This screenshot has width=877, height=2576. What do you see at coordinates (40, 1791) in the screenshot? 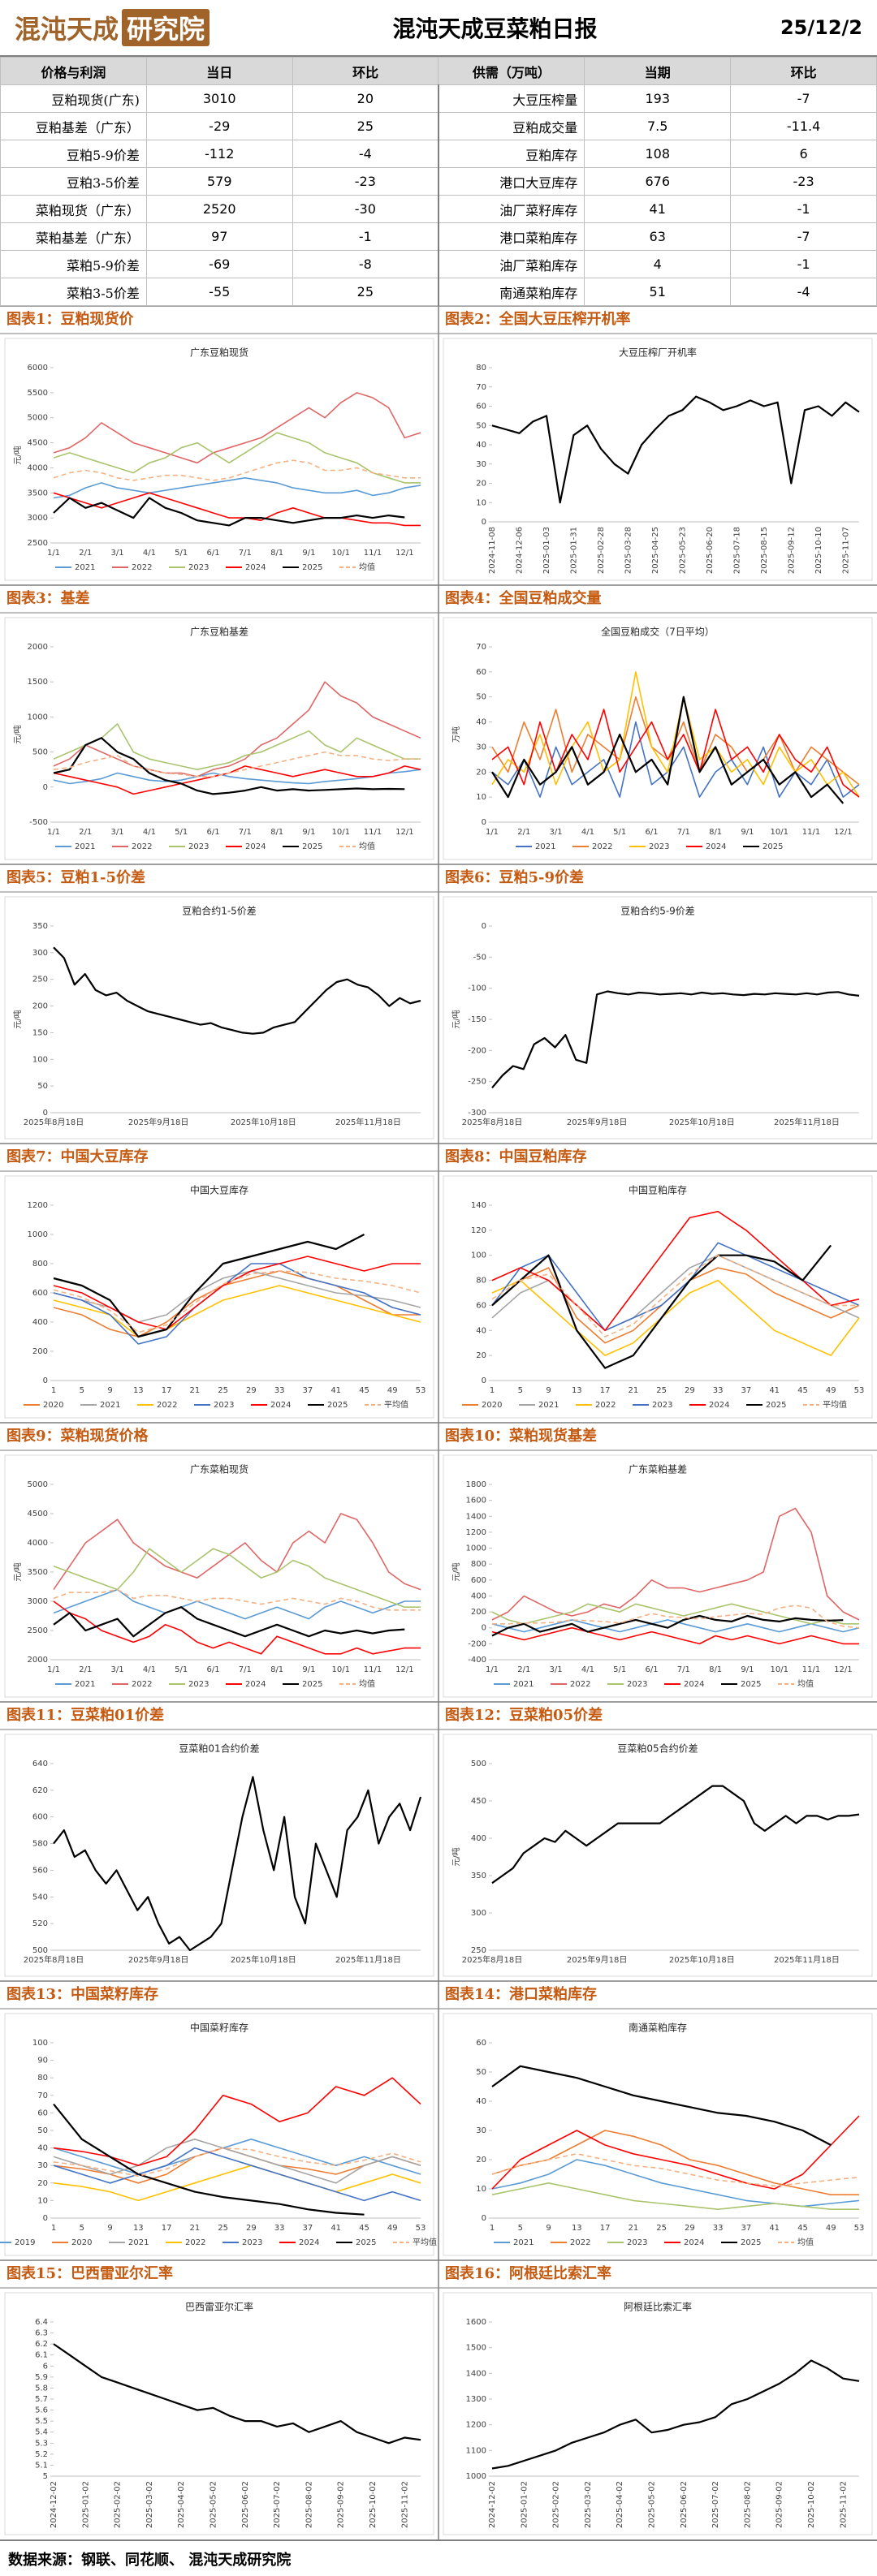
I see `y-tick-label: 620` at bounding box center [40, 1791].